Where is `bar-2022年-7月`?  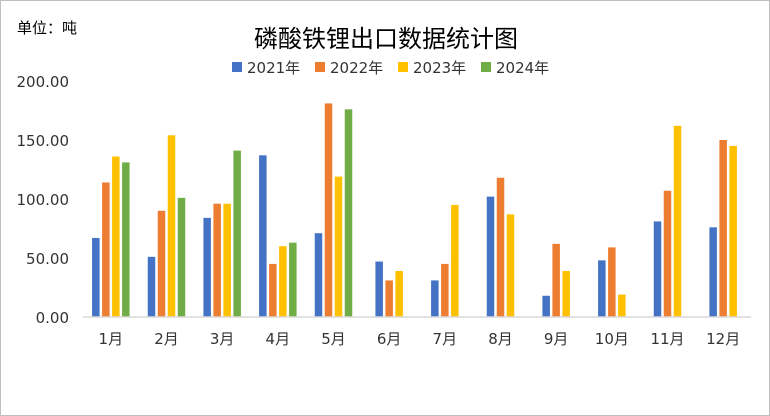 bar-2022年-7月 is located at coordinates (445, 290).